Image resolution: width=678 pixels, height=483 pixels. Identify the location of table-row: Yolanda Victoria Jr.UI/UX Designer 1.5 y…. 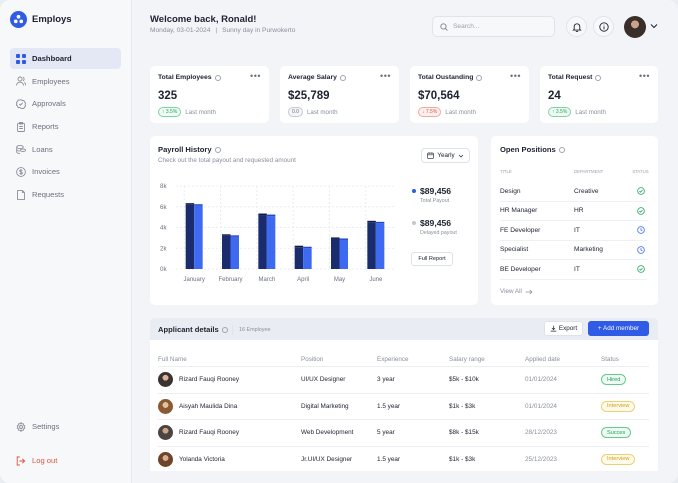
(403, 459).